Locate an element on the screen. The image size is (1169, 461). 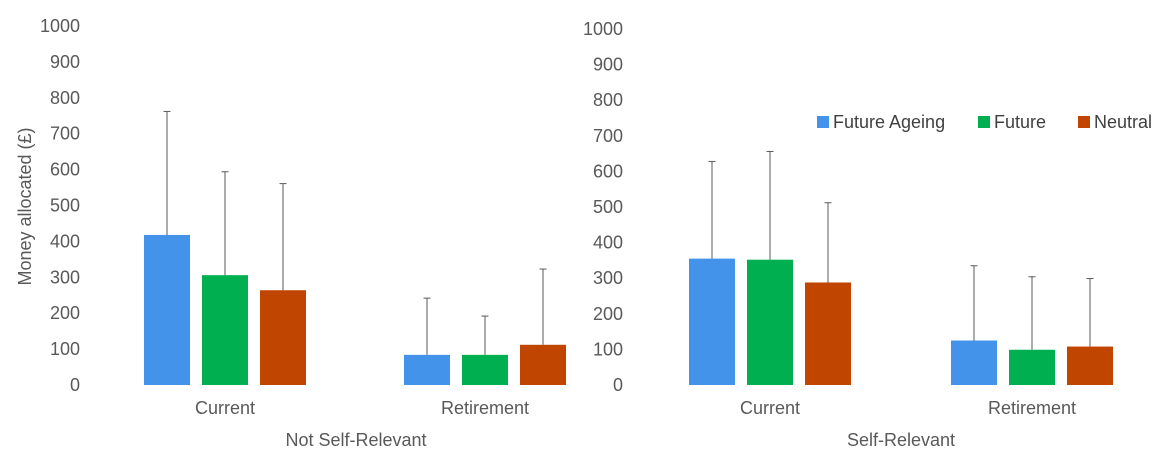
legend-swatch-future-ageing is located at coordinates (823, 122).